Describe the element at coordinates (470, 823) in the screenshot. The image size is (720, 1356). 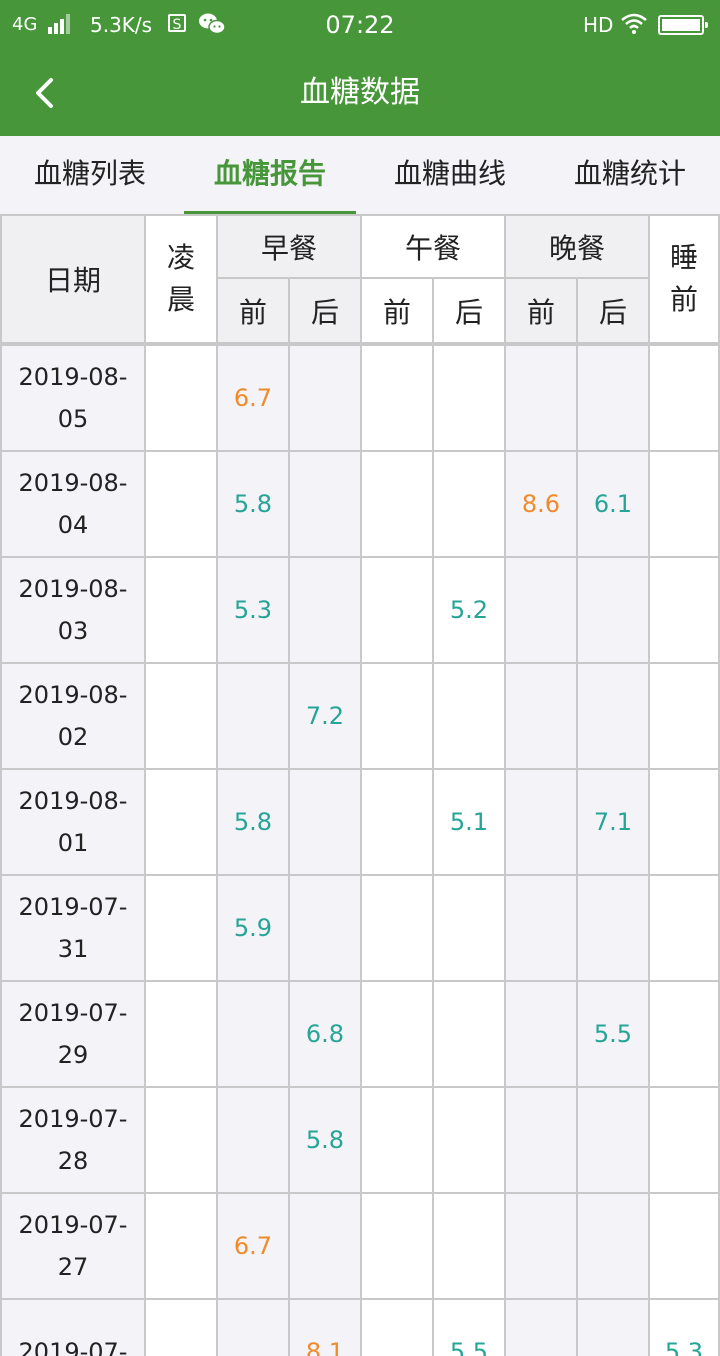
I see `cell-lunch-after: 5.1` at that location.